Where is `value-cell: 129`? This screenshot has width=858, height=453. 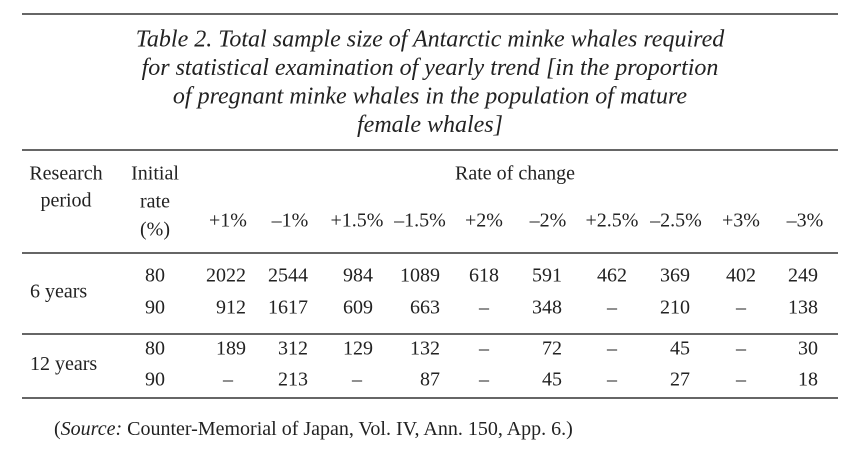
value-cell: 129 is located at coordinates (358, 349).